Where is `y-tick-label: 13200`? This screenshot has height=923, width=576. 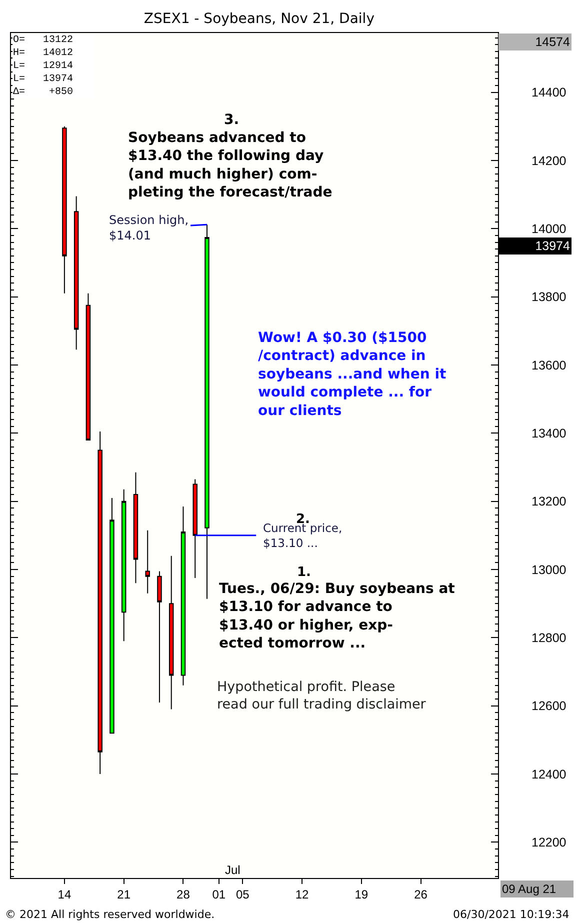 y-tick-label: 13200 is located at coordinates (549, 501).